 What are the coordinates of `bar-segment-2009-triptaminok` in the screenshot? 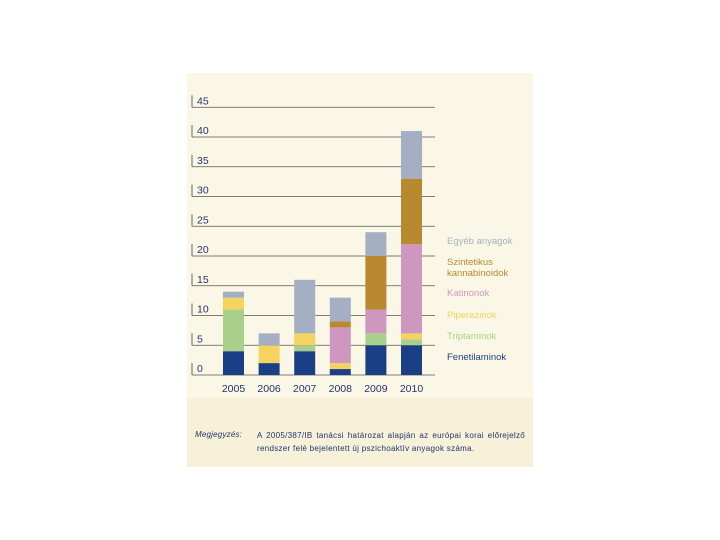 It's located at (376, 339).